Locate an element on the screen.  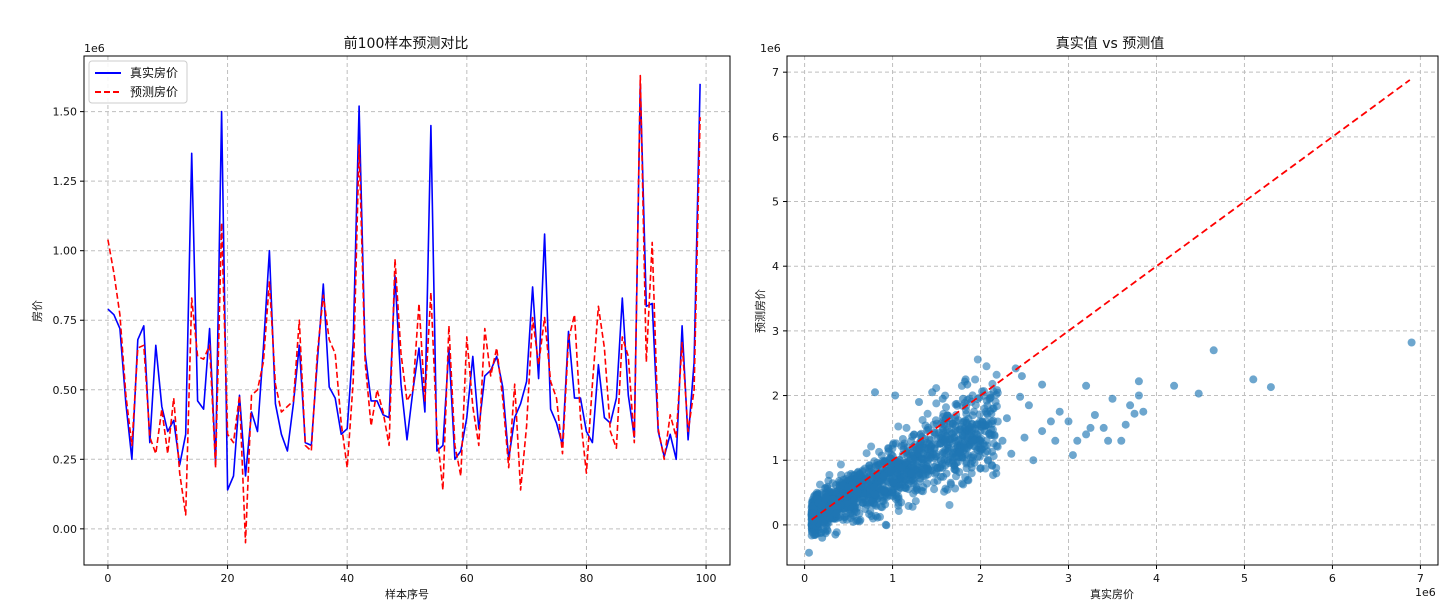
line-chart-legend: 真实房价 预测房价 is located at coordinates (138, 82).